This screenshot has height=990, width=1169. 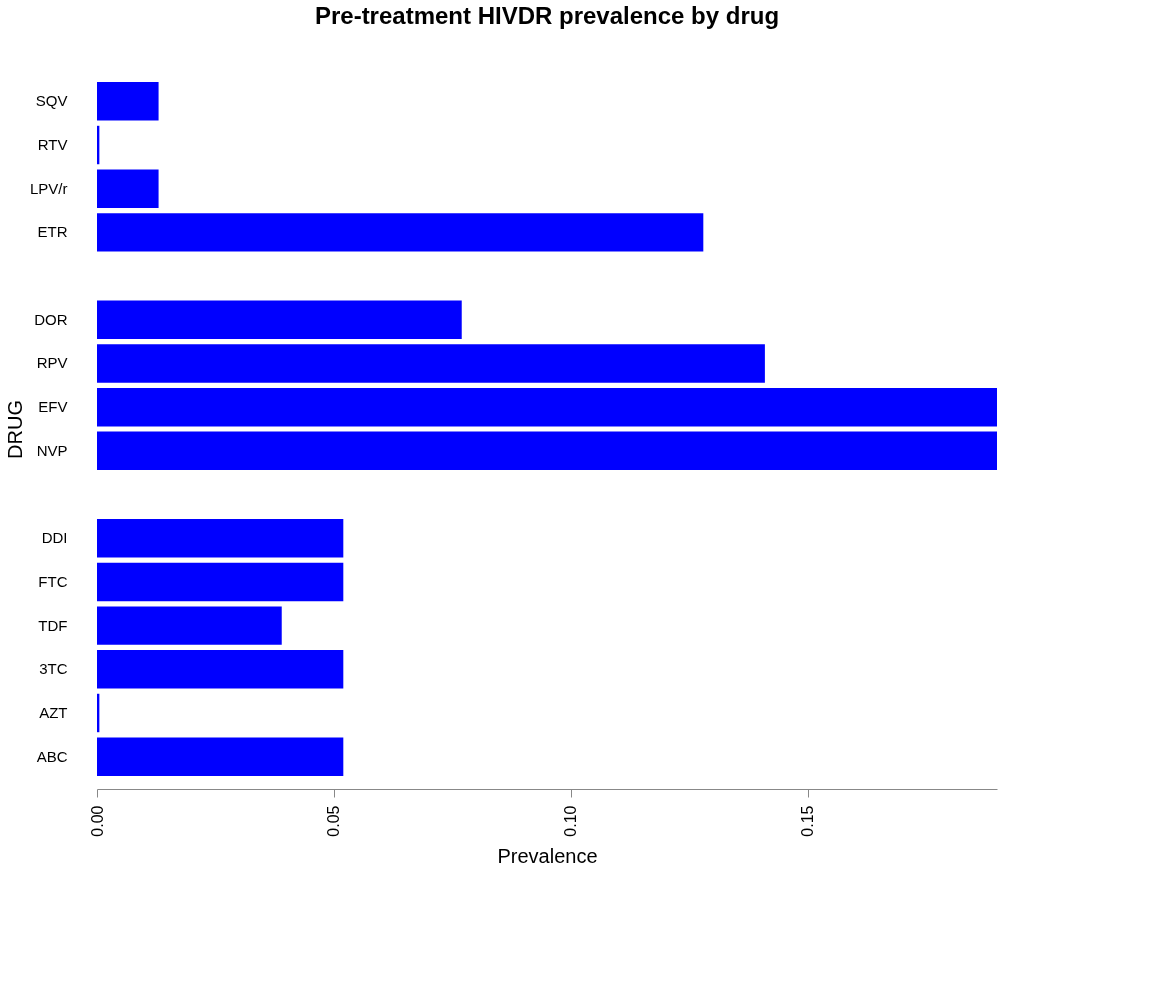 What do you see at coordinates (51, 319) in the screenshot?
I see `y-tick-label: DOR` at bounding box center [51, 319].